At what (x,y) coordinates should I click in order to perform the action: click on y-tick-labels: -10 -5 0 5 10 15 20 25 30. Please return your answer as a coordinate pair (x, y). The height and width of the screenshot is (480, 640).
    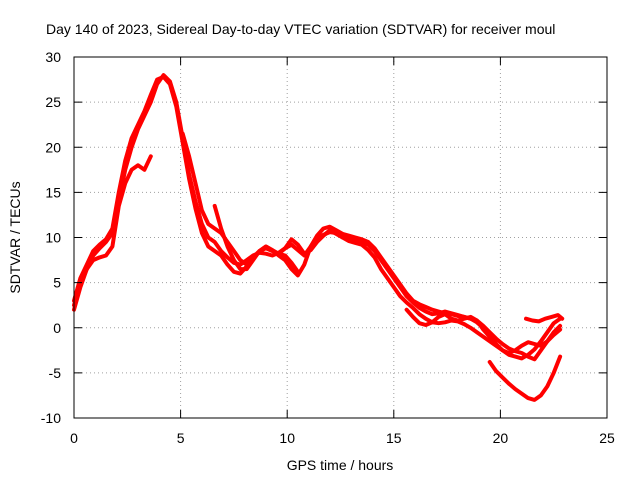
    Looking at the image, I should click on (51, 237).